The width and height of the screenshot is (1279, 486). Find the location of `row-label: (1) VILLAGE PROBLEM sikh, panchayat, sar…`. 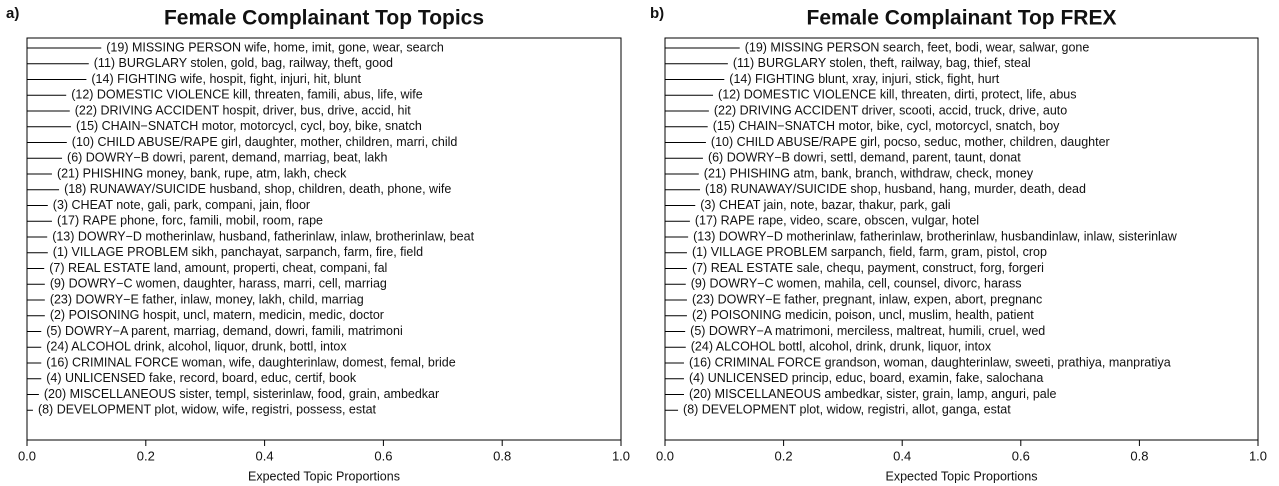

row-label: (1) VILLAGE PROBLEM sikh, panchayat, sar… is located at coordinates (238, 252).